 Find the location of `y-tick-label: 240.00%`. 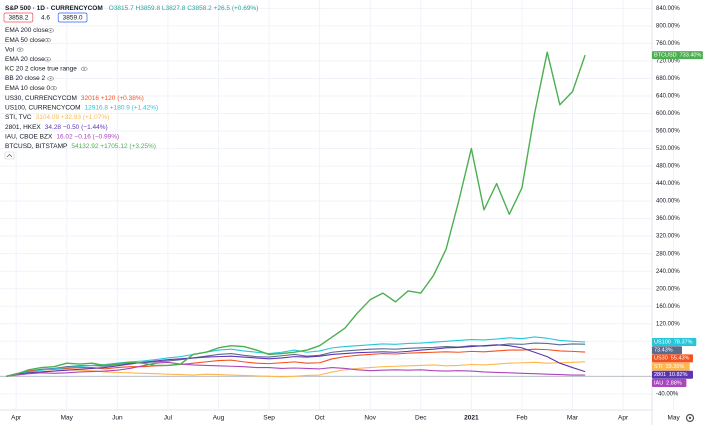

y-tick-label: 240.00% is located at coordinates (668, 272).